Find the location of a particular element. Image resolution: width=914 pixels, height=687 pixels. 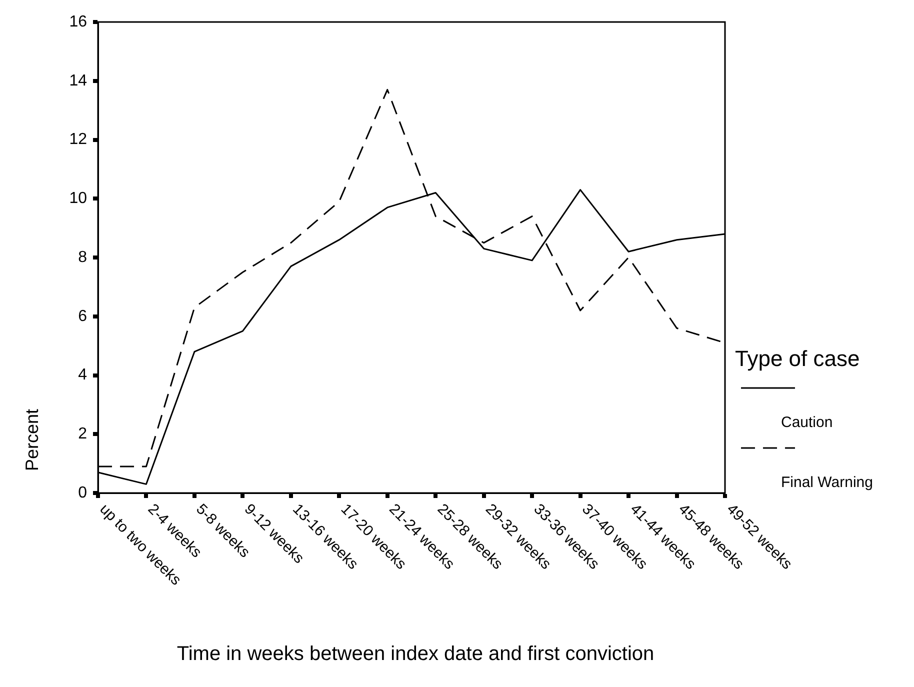

y-tick-label: 14 is located at coordinates (78, 81).